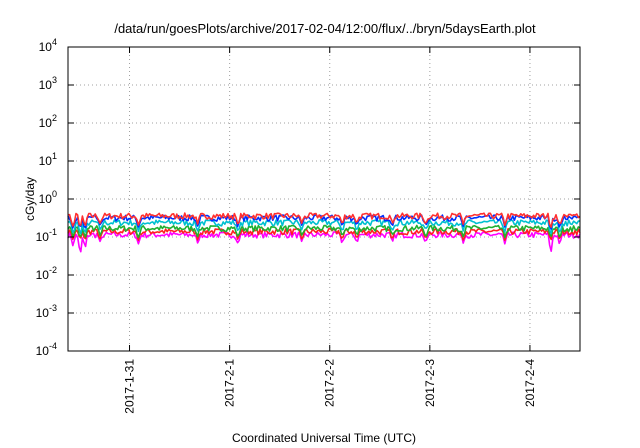  Describe the element at coordinates (48, 197) in the screenshot. I see `y-tick-label: 10⁰` at that location.